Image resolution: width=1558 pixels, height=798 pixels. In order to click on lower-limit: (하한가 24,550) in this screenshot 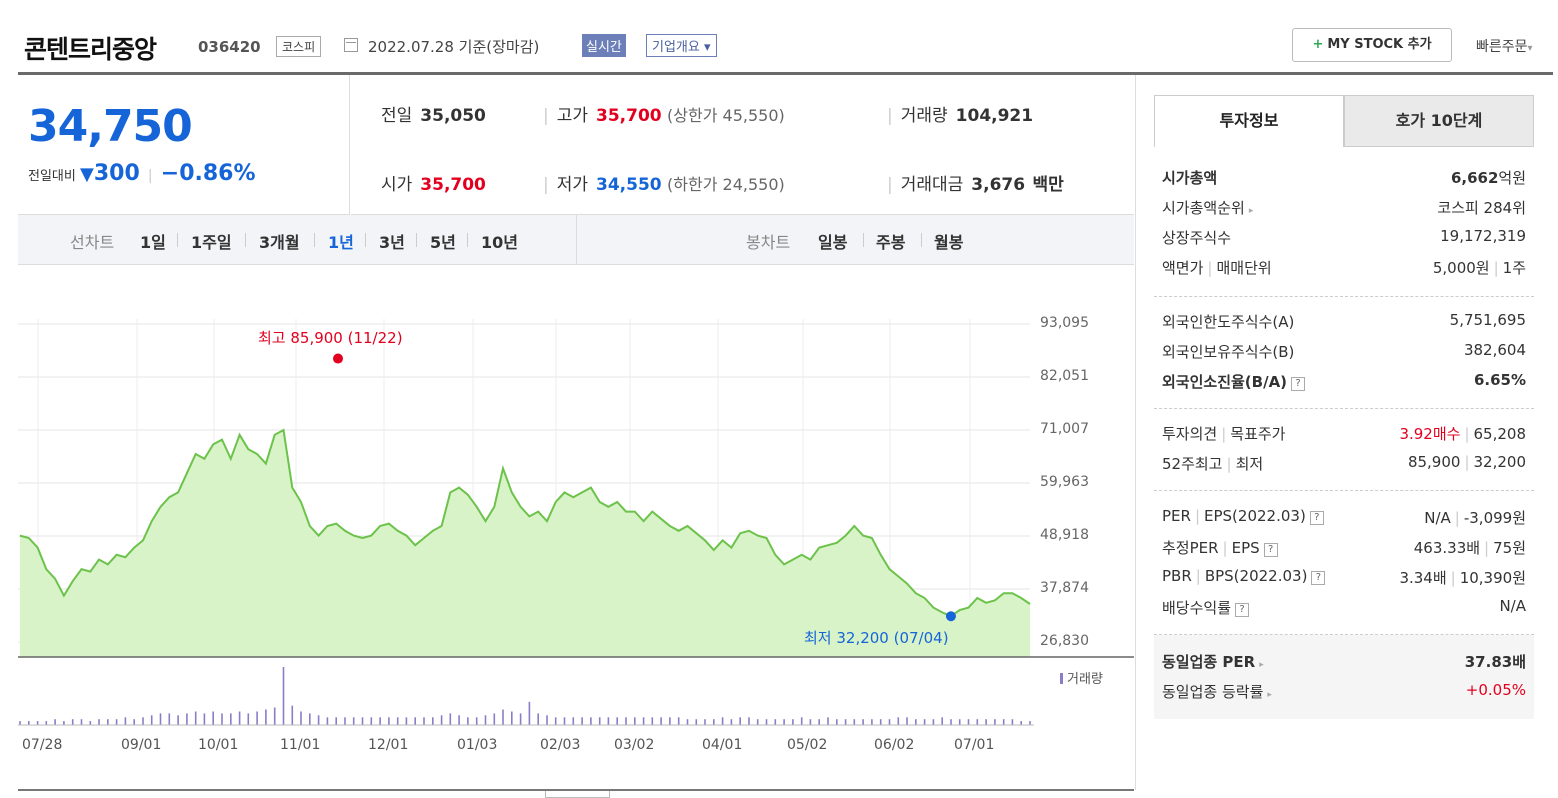, I will do `click(726, 184)`.